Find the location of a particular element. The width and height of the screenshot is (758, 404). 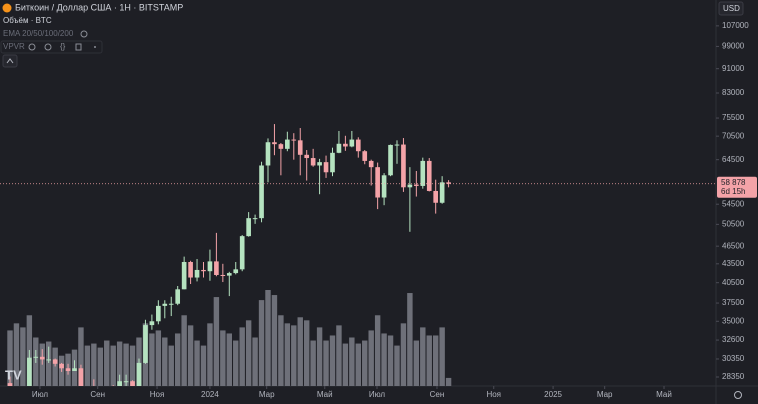

x-tick-label: Сен is located at coordinates (437, 394).